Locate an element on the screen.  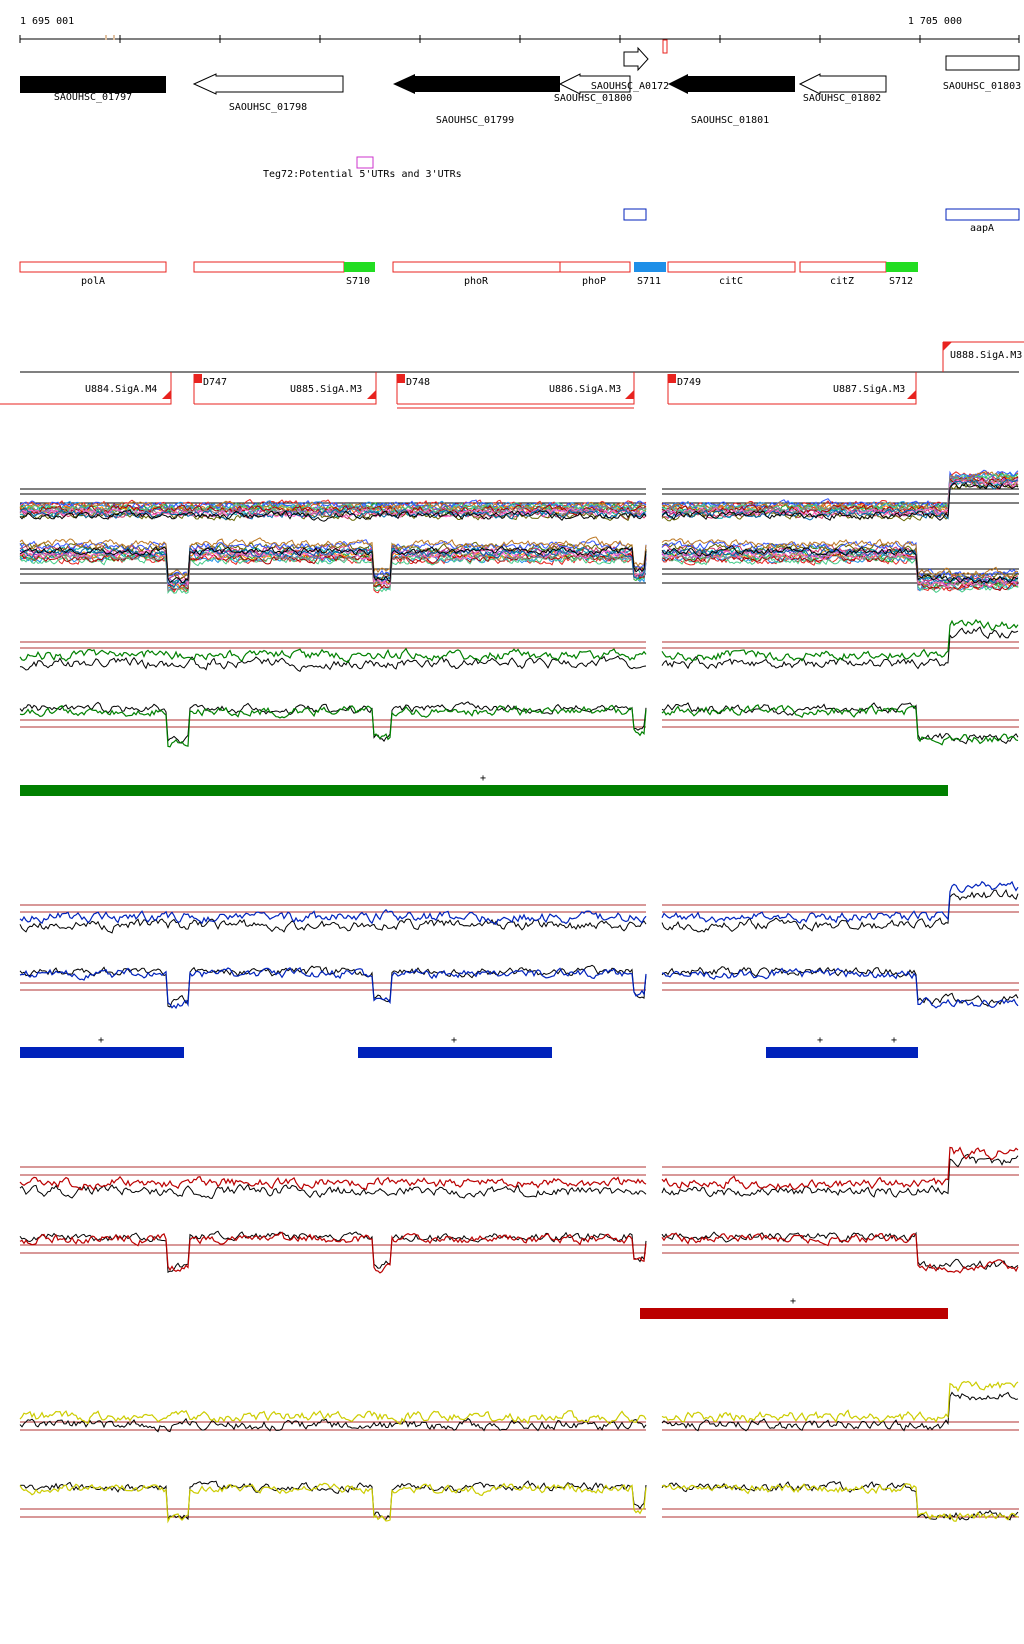
feature-label: citZ is located at coordinates (842, 281).